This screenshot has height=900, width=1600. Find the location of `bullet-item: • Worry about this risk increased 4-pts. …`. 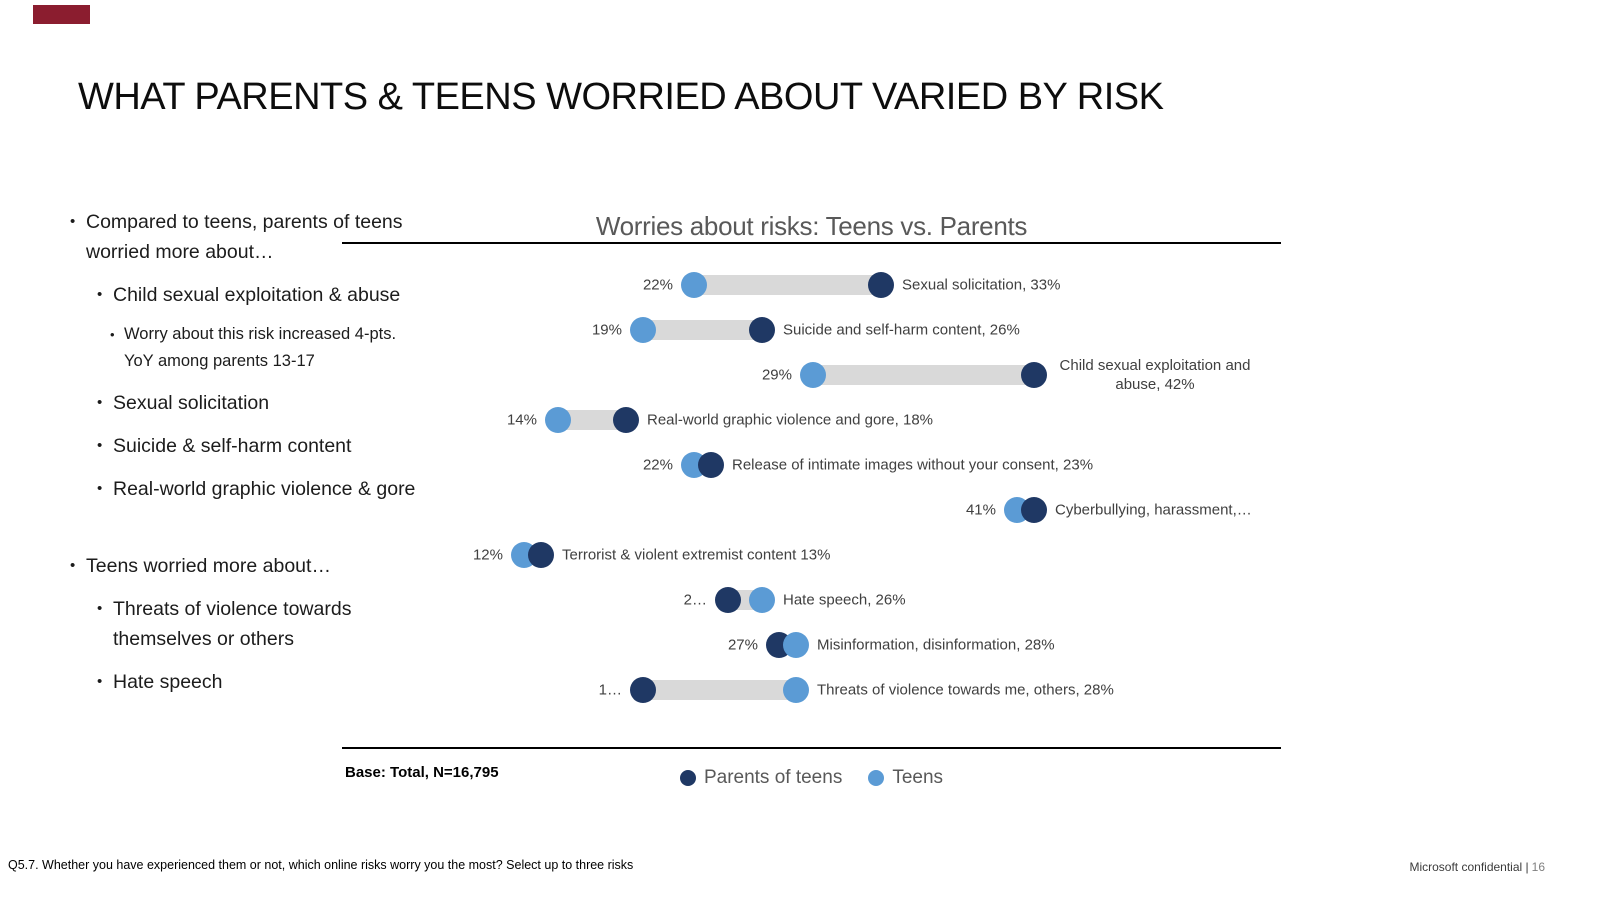

bullet-item: • Worry about this risk increased 4-pts. … is located at coordinates (290, 348).